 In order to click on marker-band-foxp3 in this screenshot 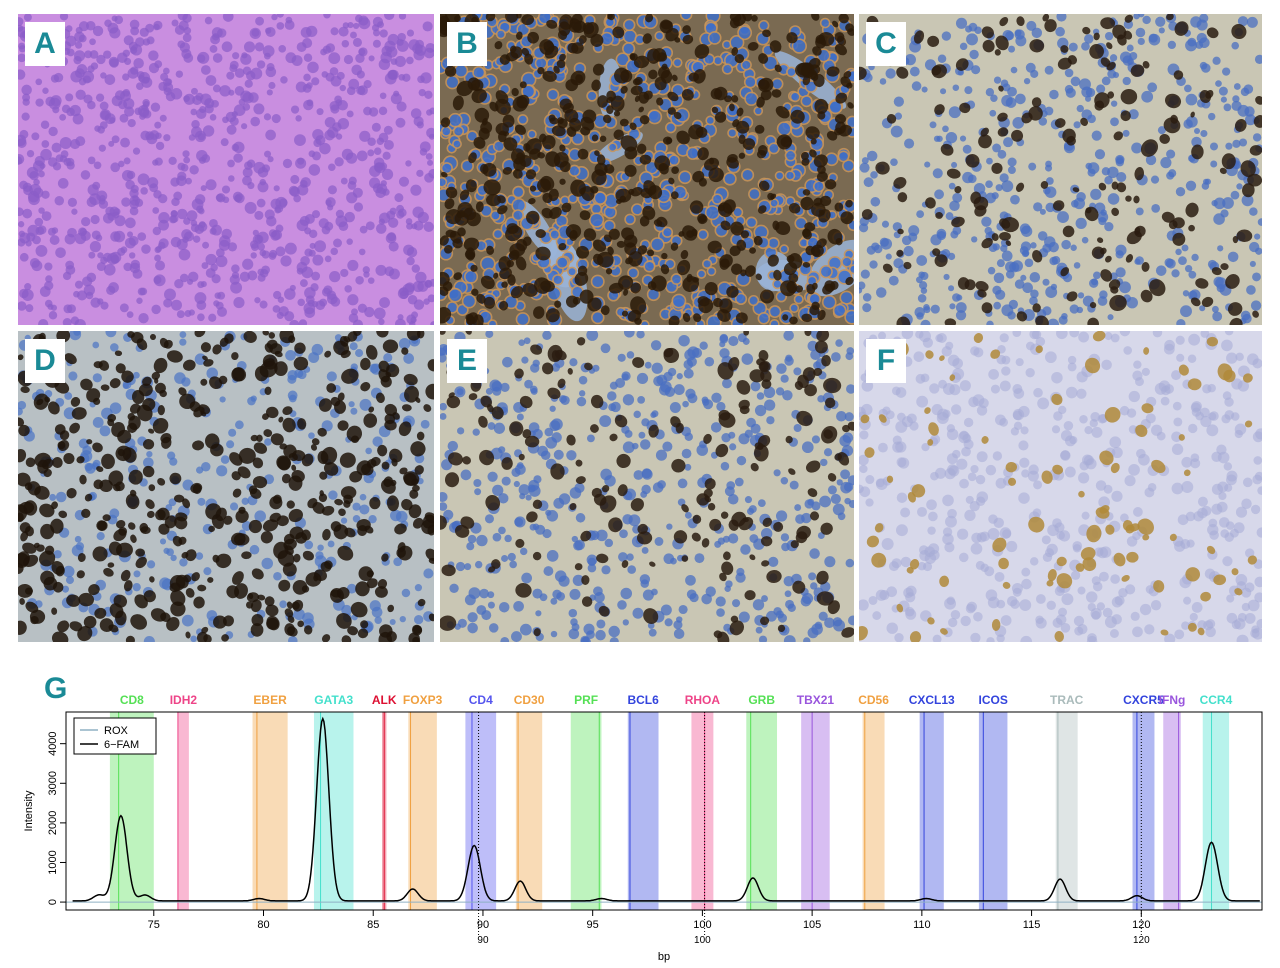, I will do `click(422, 811)`.